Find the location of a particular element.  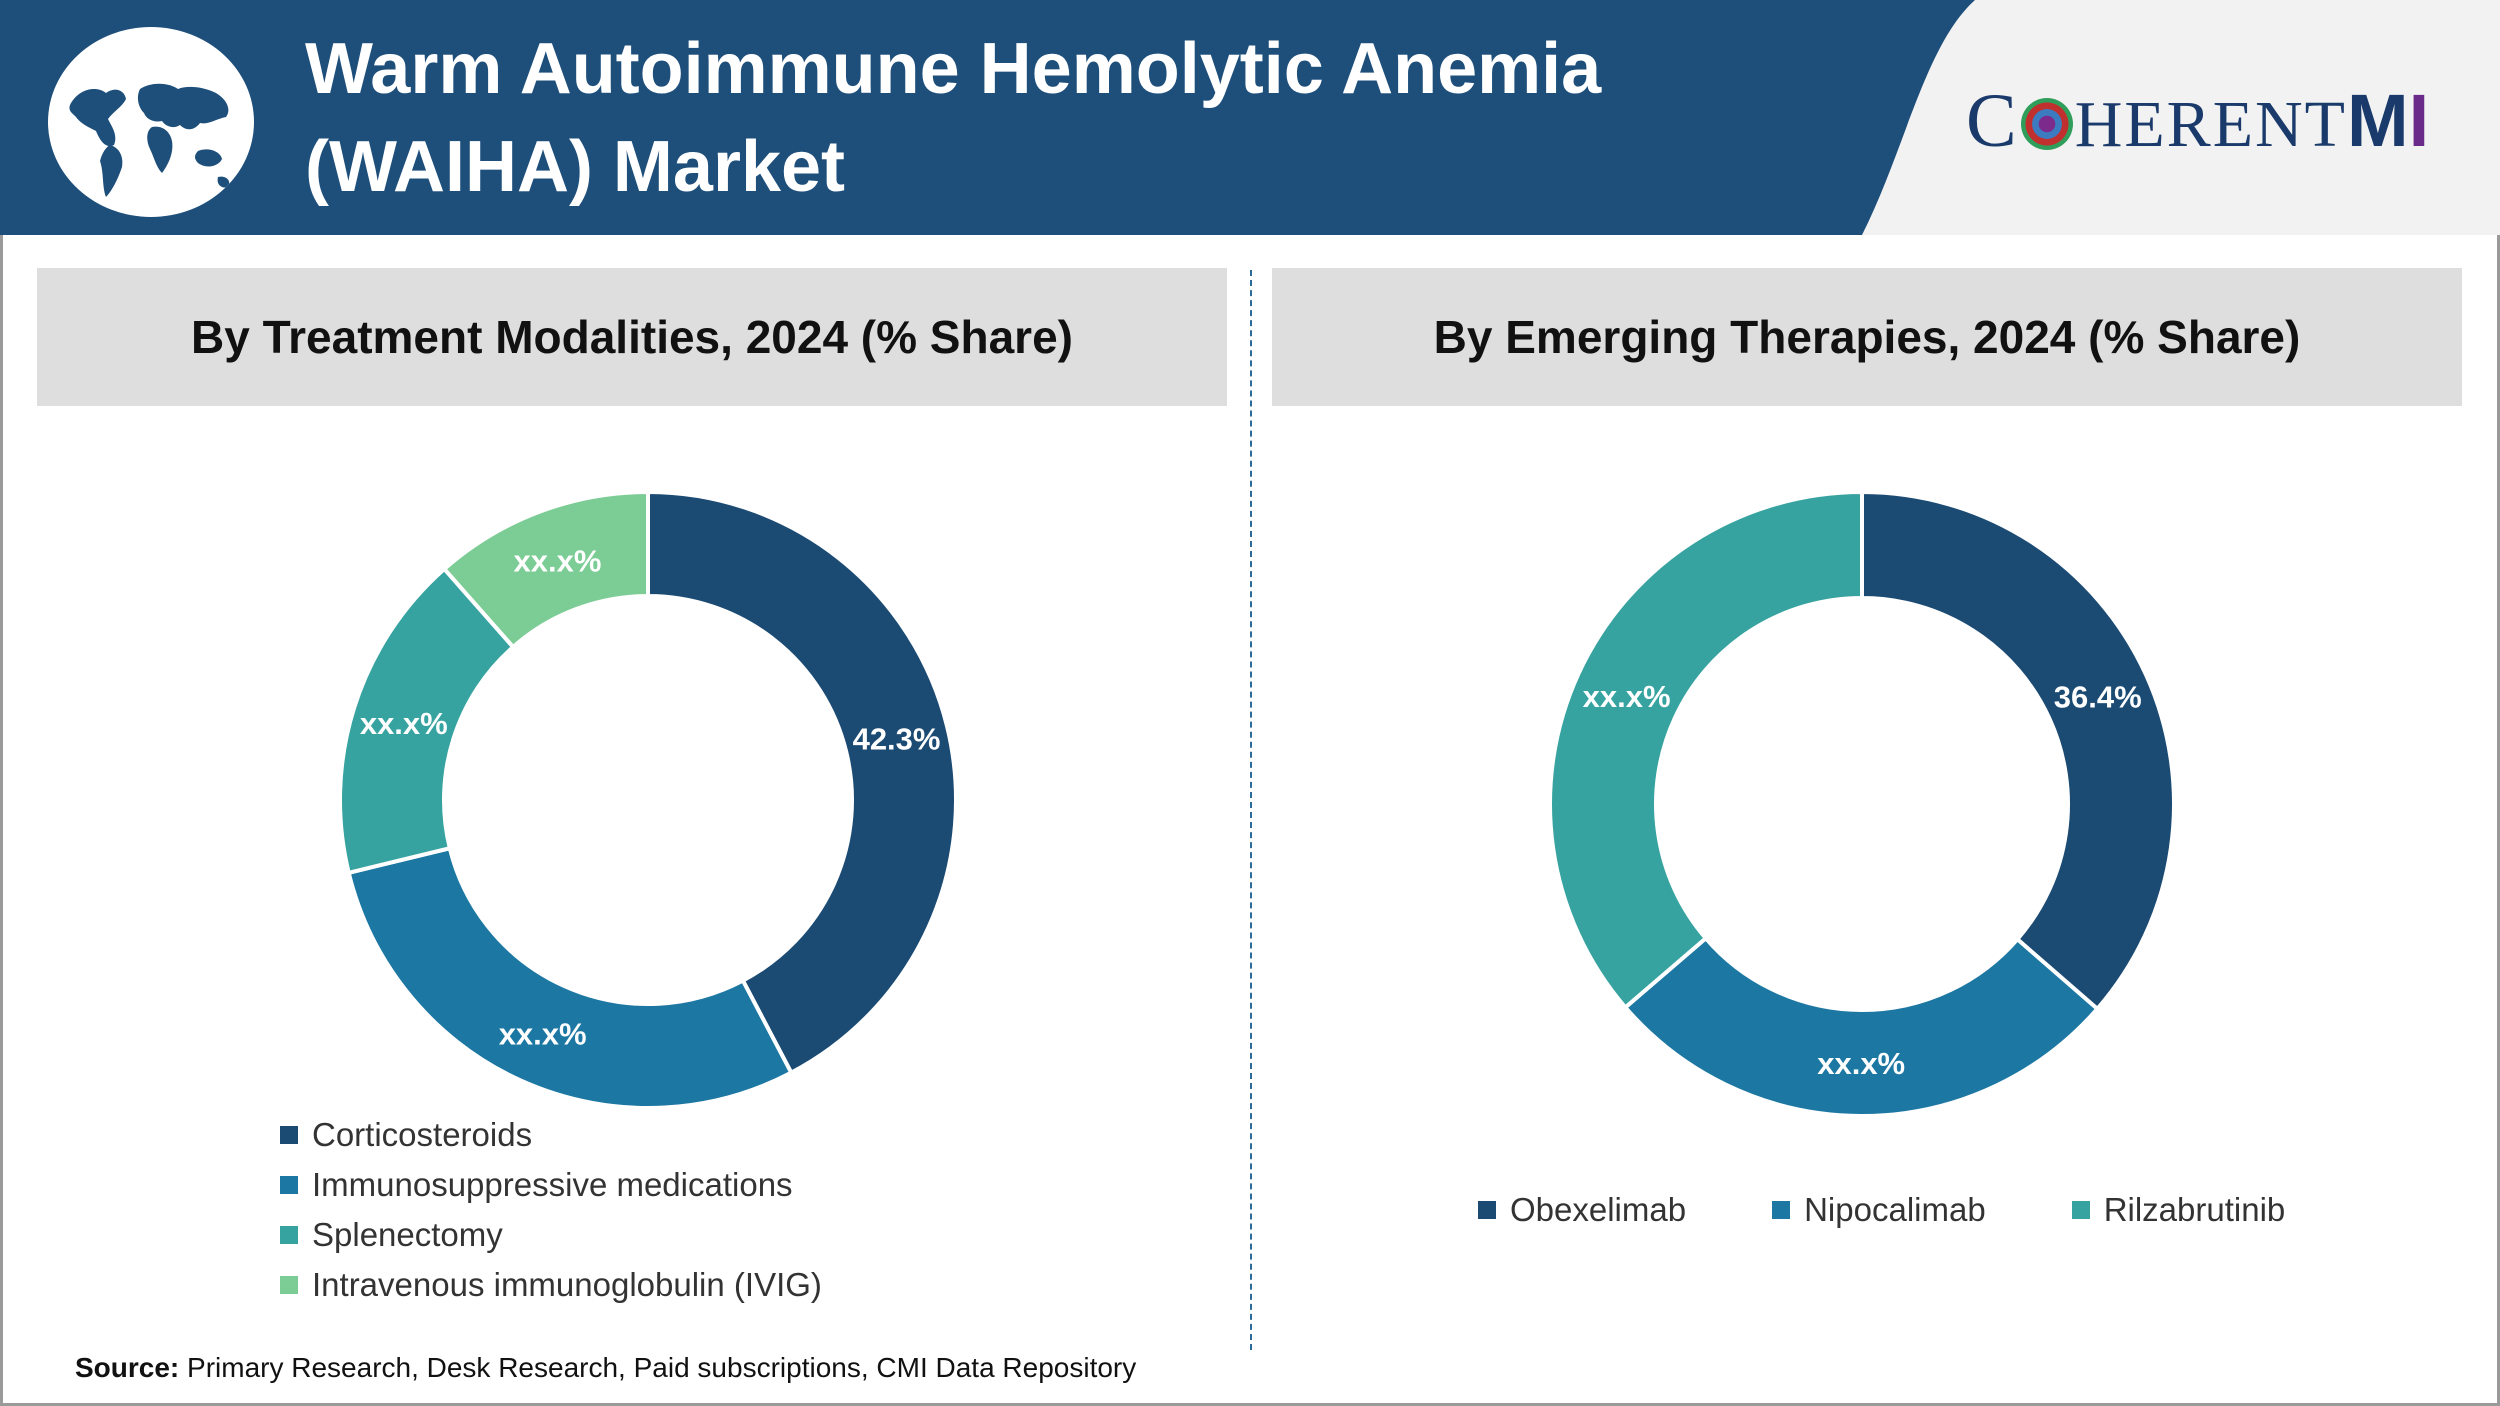

legend-item-obexelimab: Obexelimab is located at coordinates (1582, 1210).